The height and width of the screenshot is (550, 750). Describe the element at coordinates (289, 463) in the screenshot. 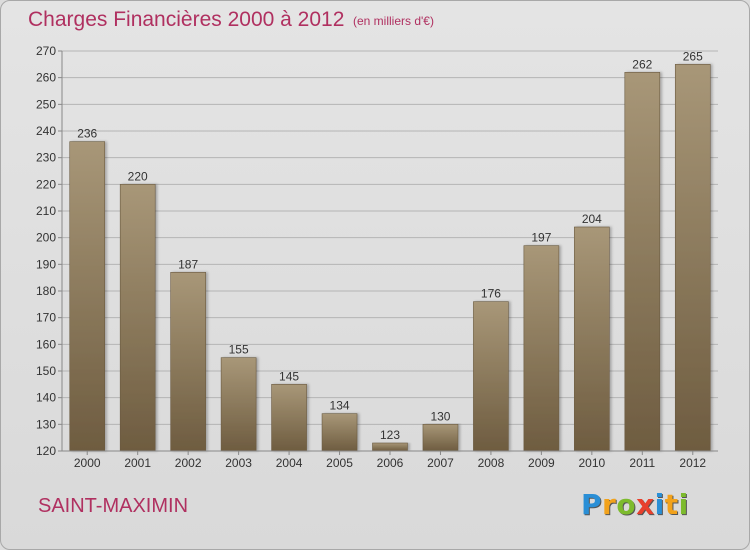

I see `x-tick-label: 2004` at that location.